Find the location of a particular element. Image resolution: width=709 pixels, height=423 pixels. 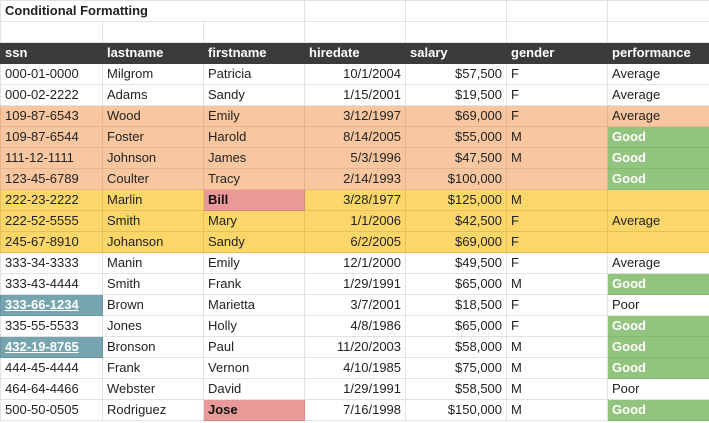

cell-lastname: Brown is located at coordinates (153, 305).